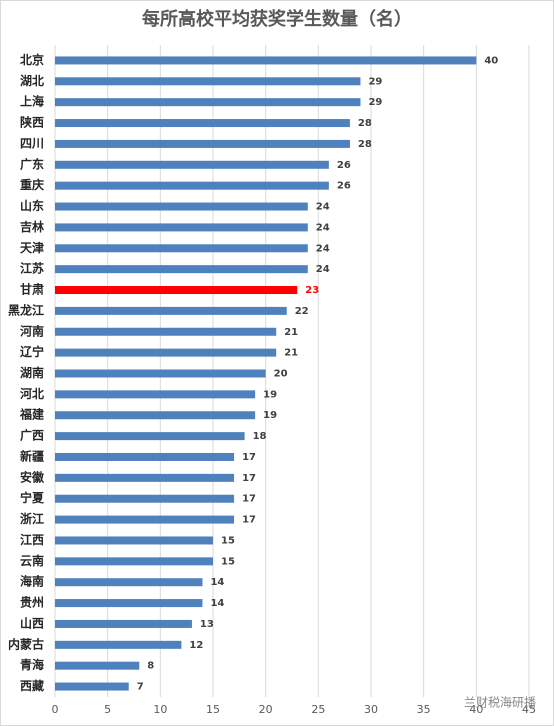 This screenshot has height=726, width=554. I want to click on category-label: 黑龙江, so click(26, 309).